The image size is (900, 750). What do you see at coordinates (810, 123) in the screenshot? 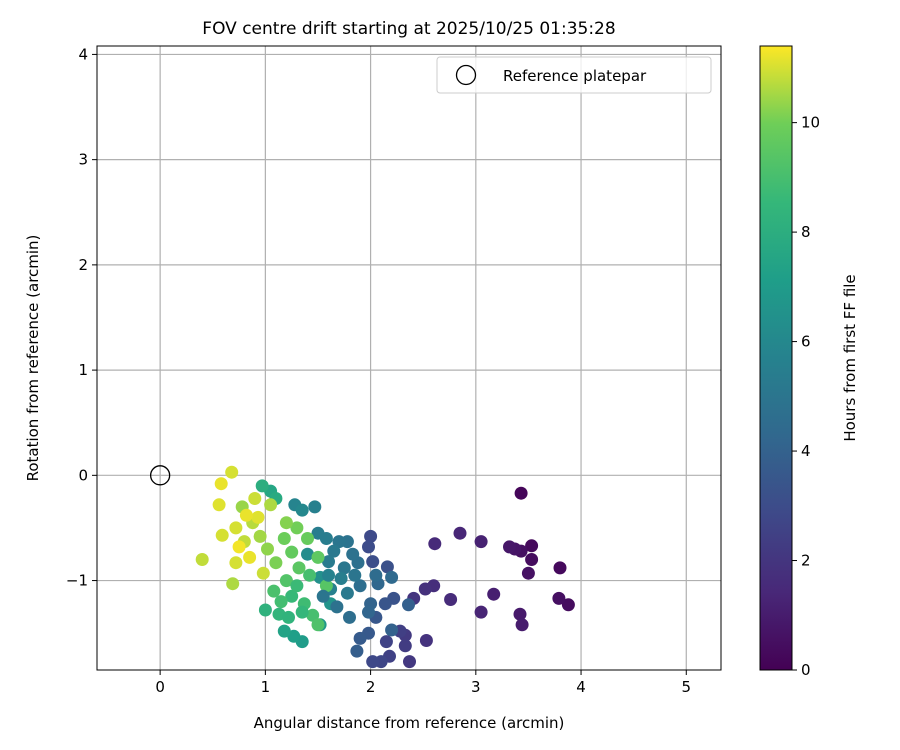
I see `colorbar-tick-label: 10` at bounding box center [810, 123].